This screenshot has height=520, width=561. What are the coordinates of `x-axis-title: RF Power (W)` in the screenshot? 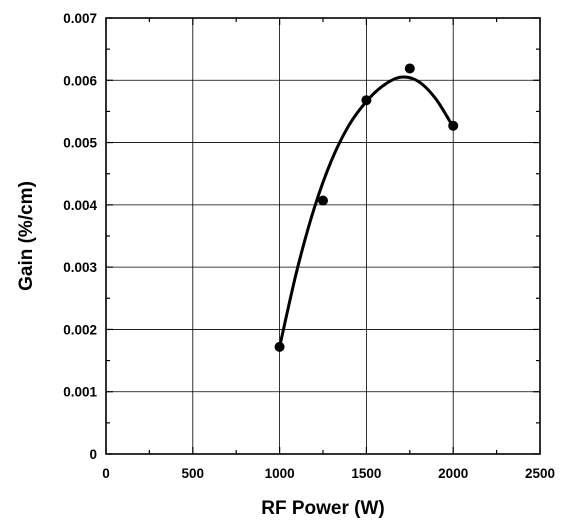 It's located at (323, 508).